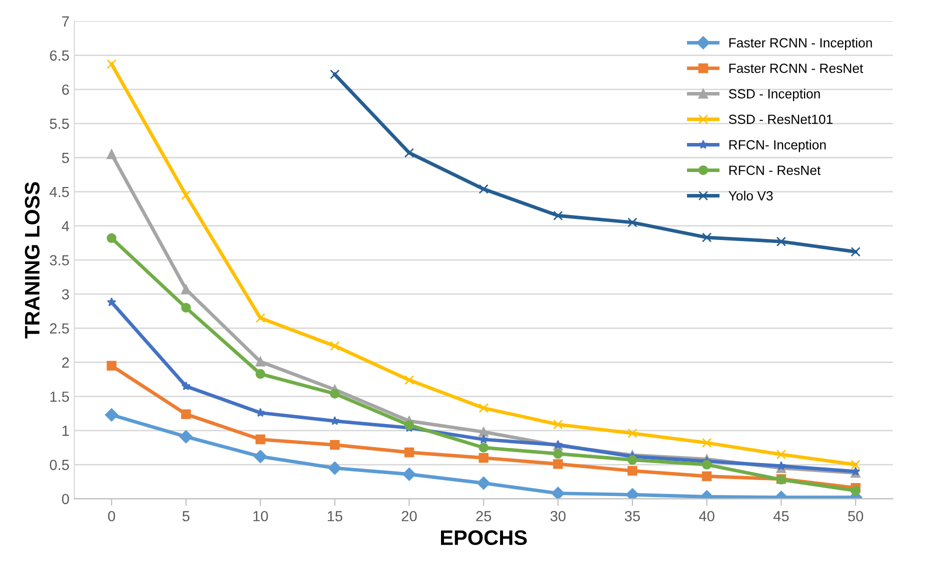 The width and height of the screenshot is (930, 572). What do you see at coordinates (750, 195) in the screenshot?
I see `legend-label: Yolo V3` at bounding box center [750, 195].